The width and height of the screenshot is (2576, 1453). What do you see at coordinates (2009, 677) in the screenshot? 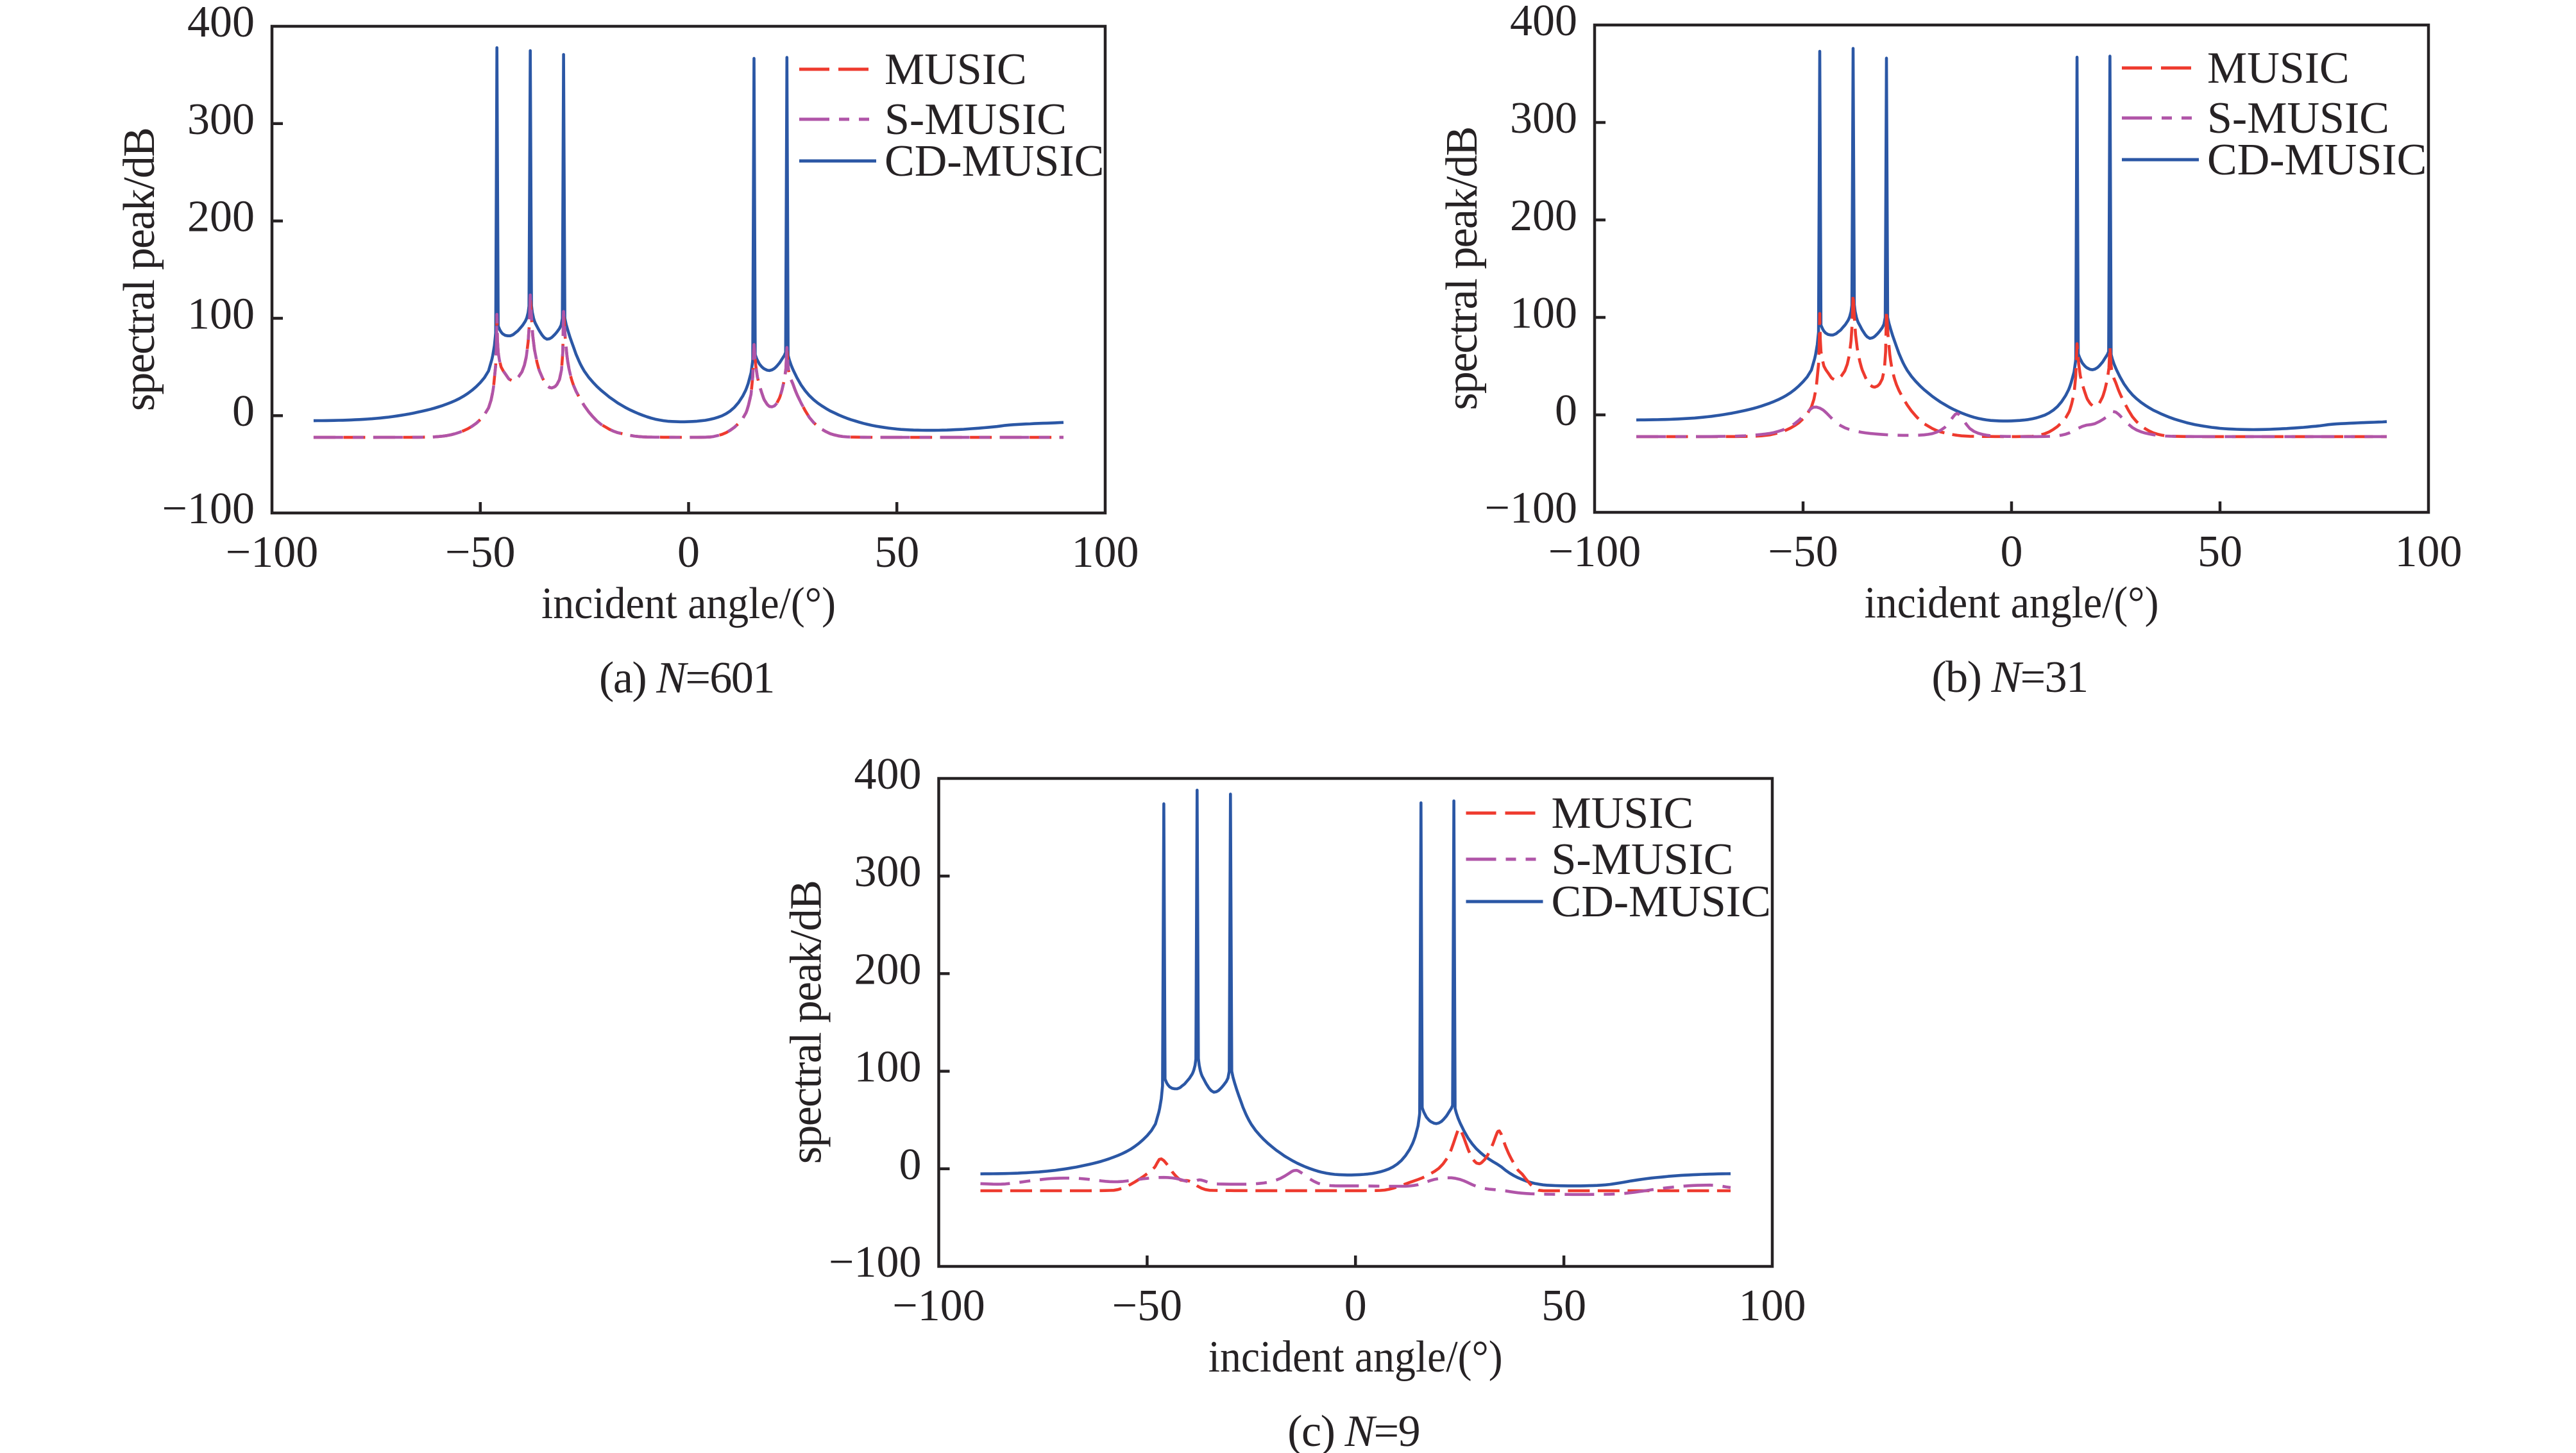
I see `svg-text: (b) N=31` at bounding box center [2009, 677].